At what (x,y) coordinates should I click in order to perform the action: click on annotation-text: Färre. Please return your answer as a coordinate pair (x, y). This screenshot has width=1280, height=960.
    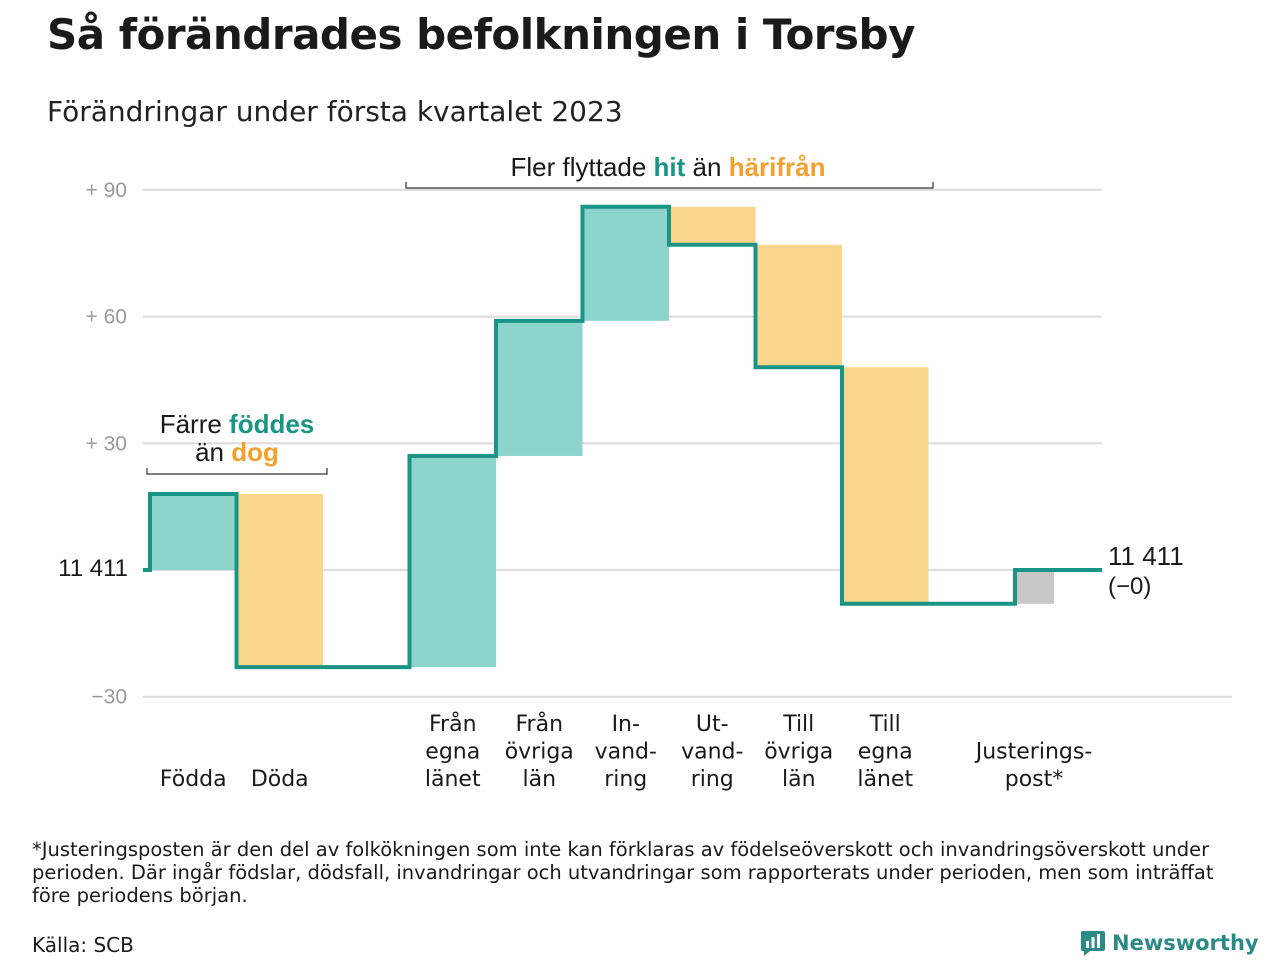
    Looking at the image, I should click on (194, 424).